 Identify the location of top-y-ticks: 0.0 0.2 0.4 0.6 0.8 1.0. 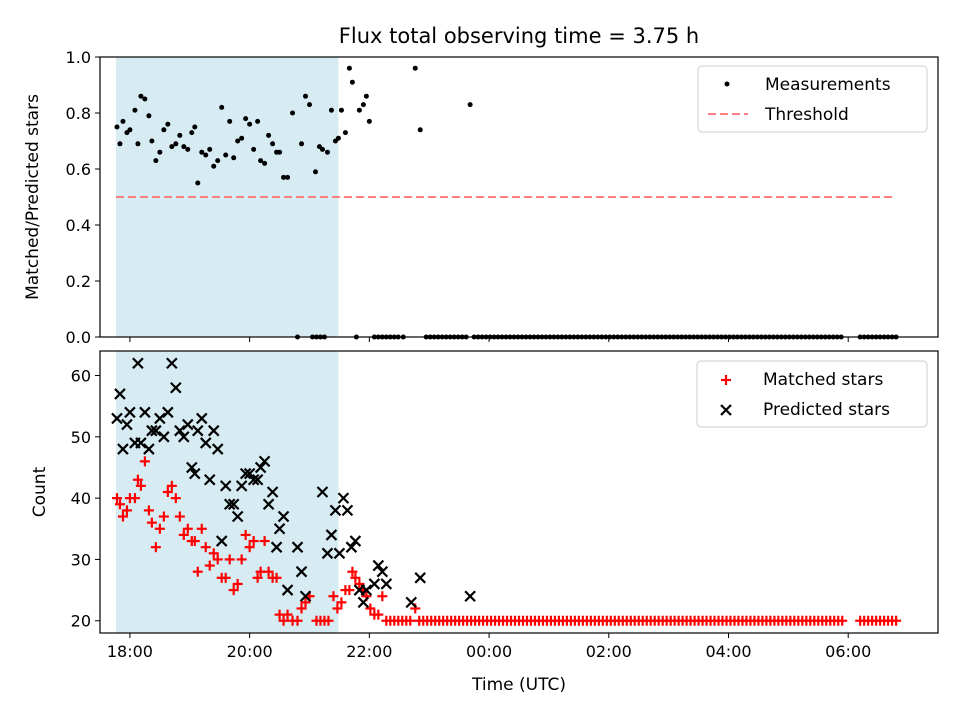
(83, 197).